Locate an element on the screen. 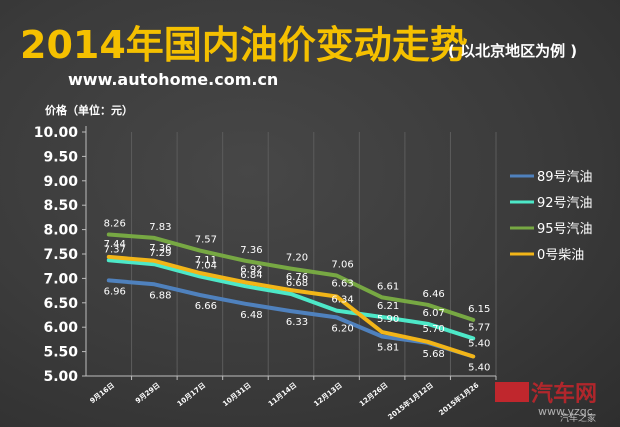  watermark-site: www.yzqc is located at coordinates (565, 411).